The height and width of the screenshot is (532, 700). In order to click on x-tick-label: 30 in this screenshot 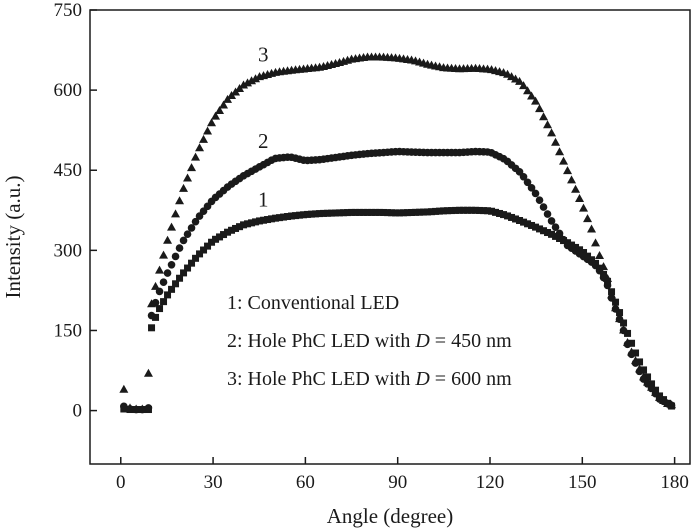, I will do `click(213, 482)`.